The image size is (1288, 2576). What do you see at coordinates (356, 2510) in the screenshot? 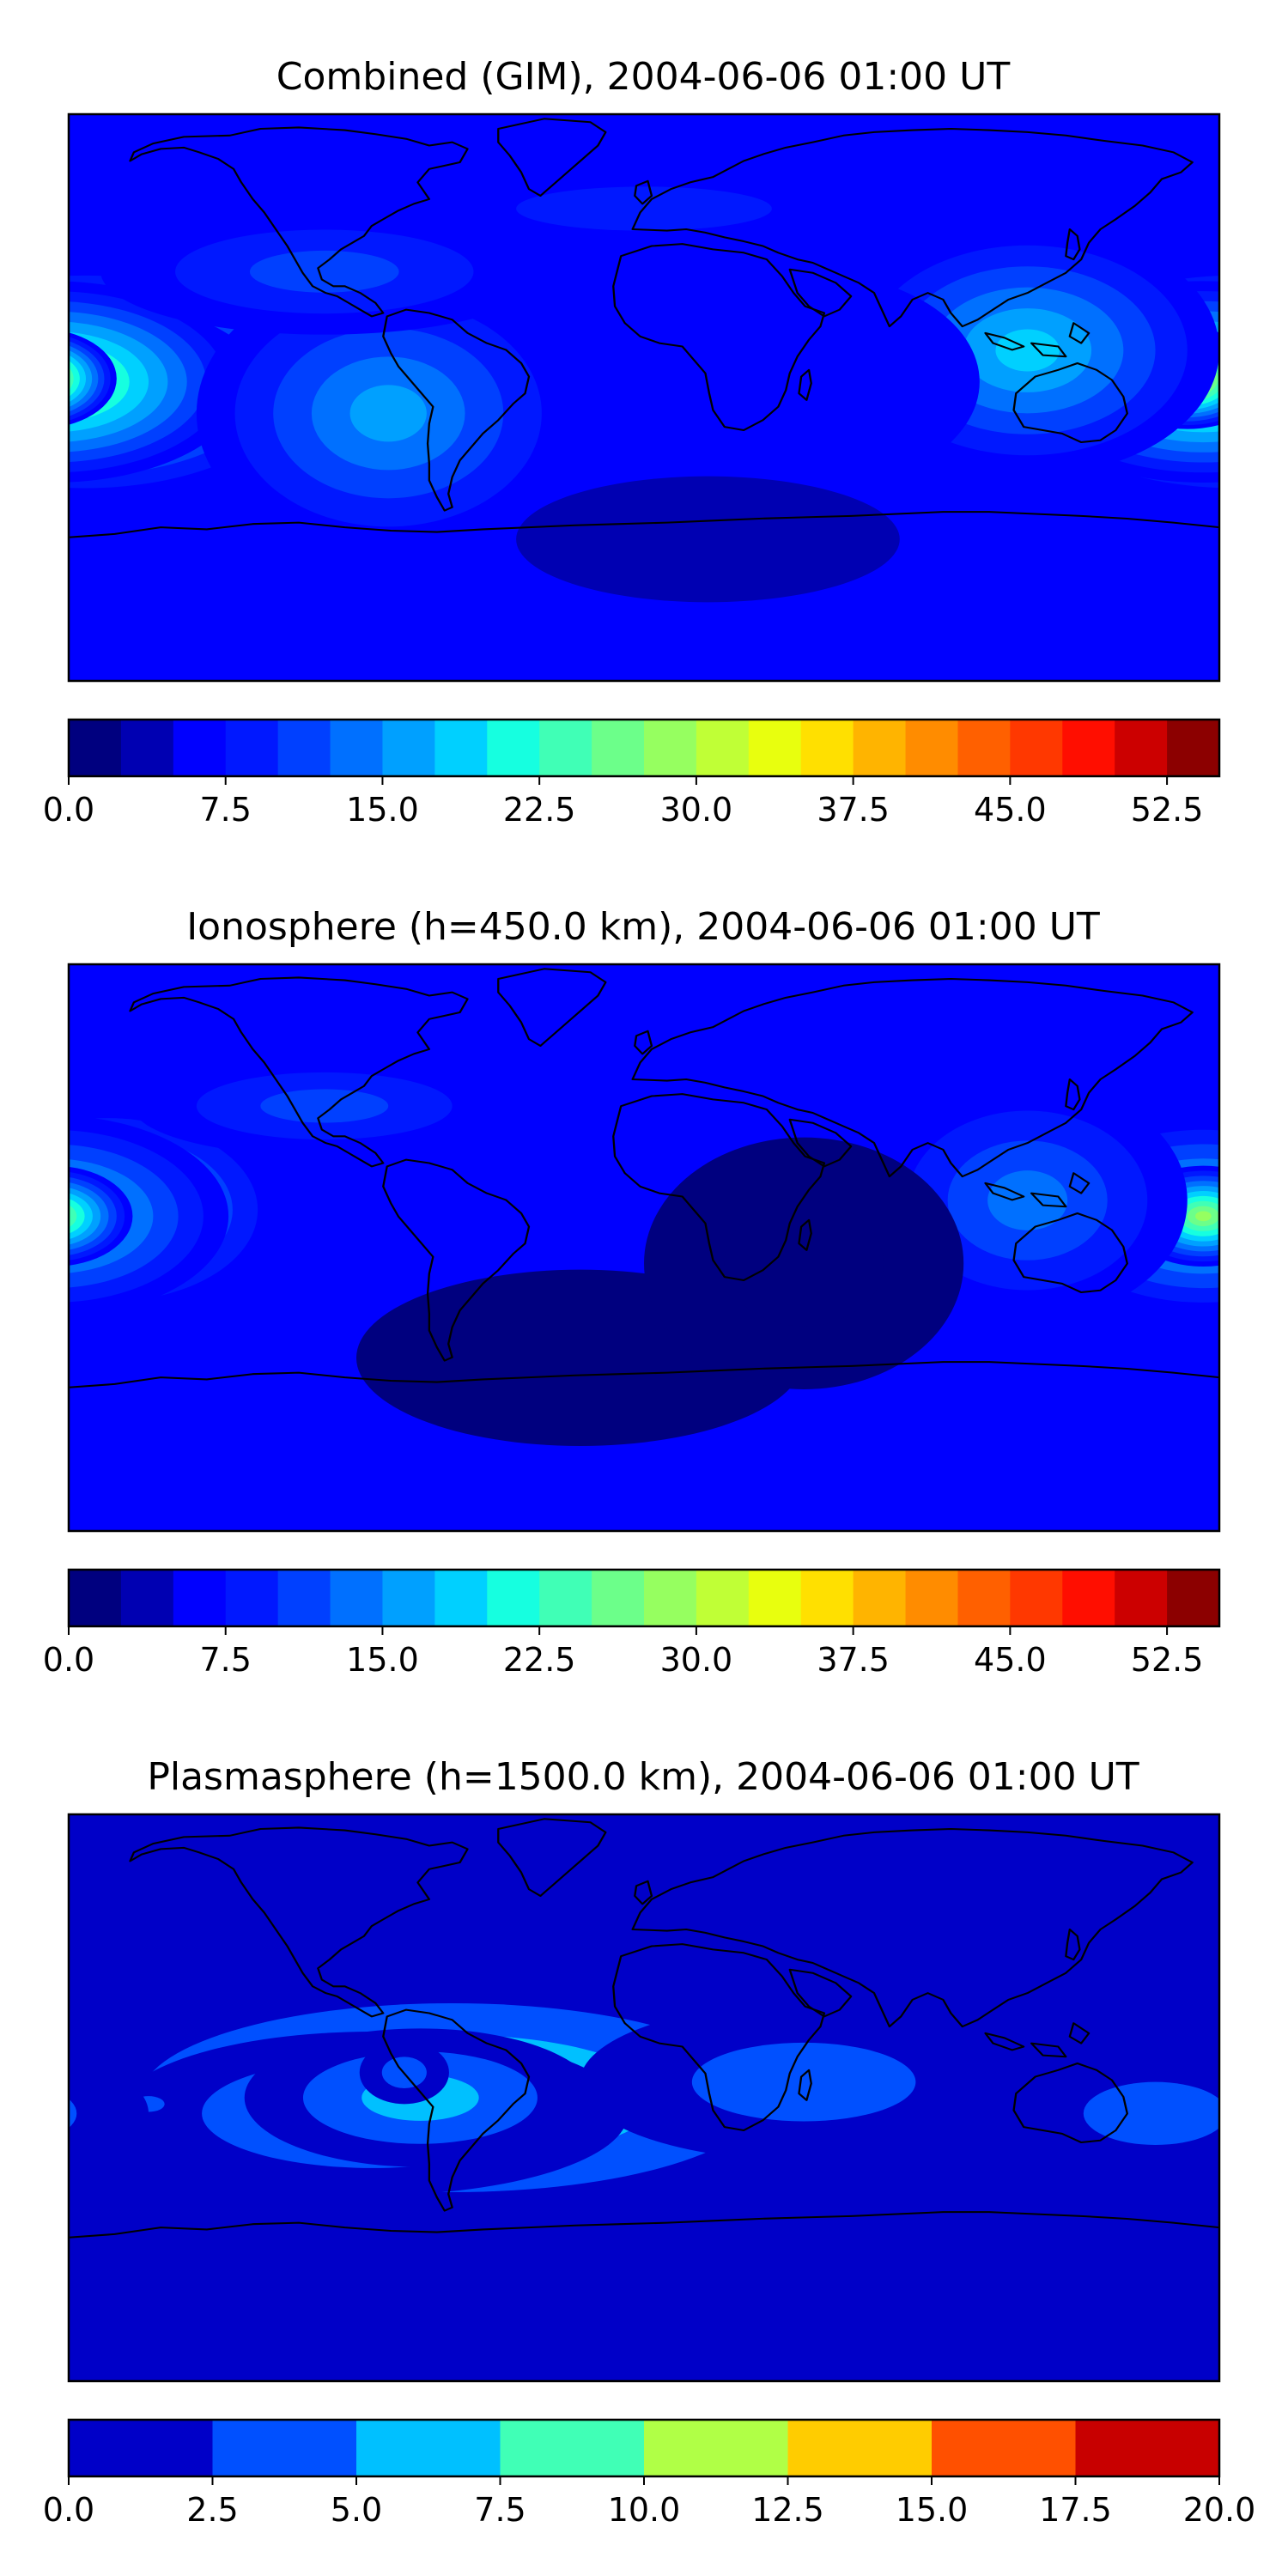
I see `colorbar-tick-label: 5.0` at bounding box center [356, 2510].